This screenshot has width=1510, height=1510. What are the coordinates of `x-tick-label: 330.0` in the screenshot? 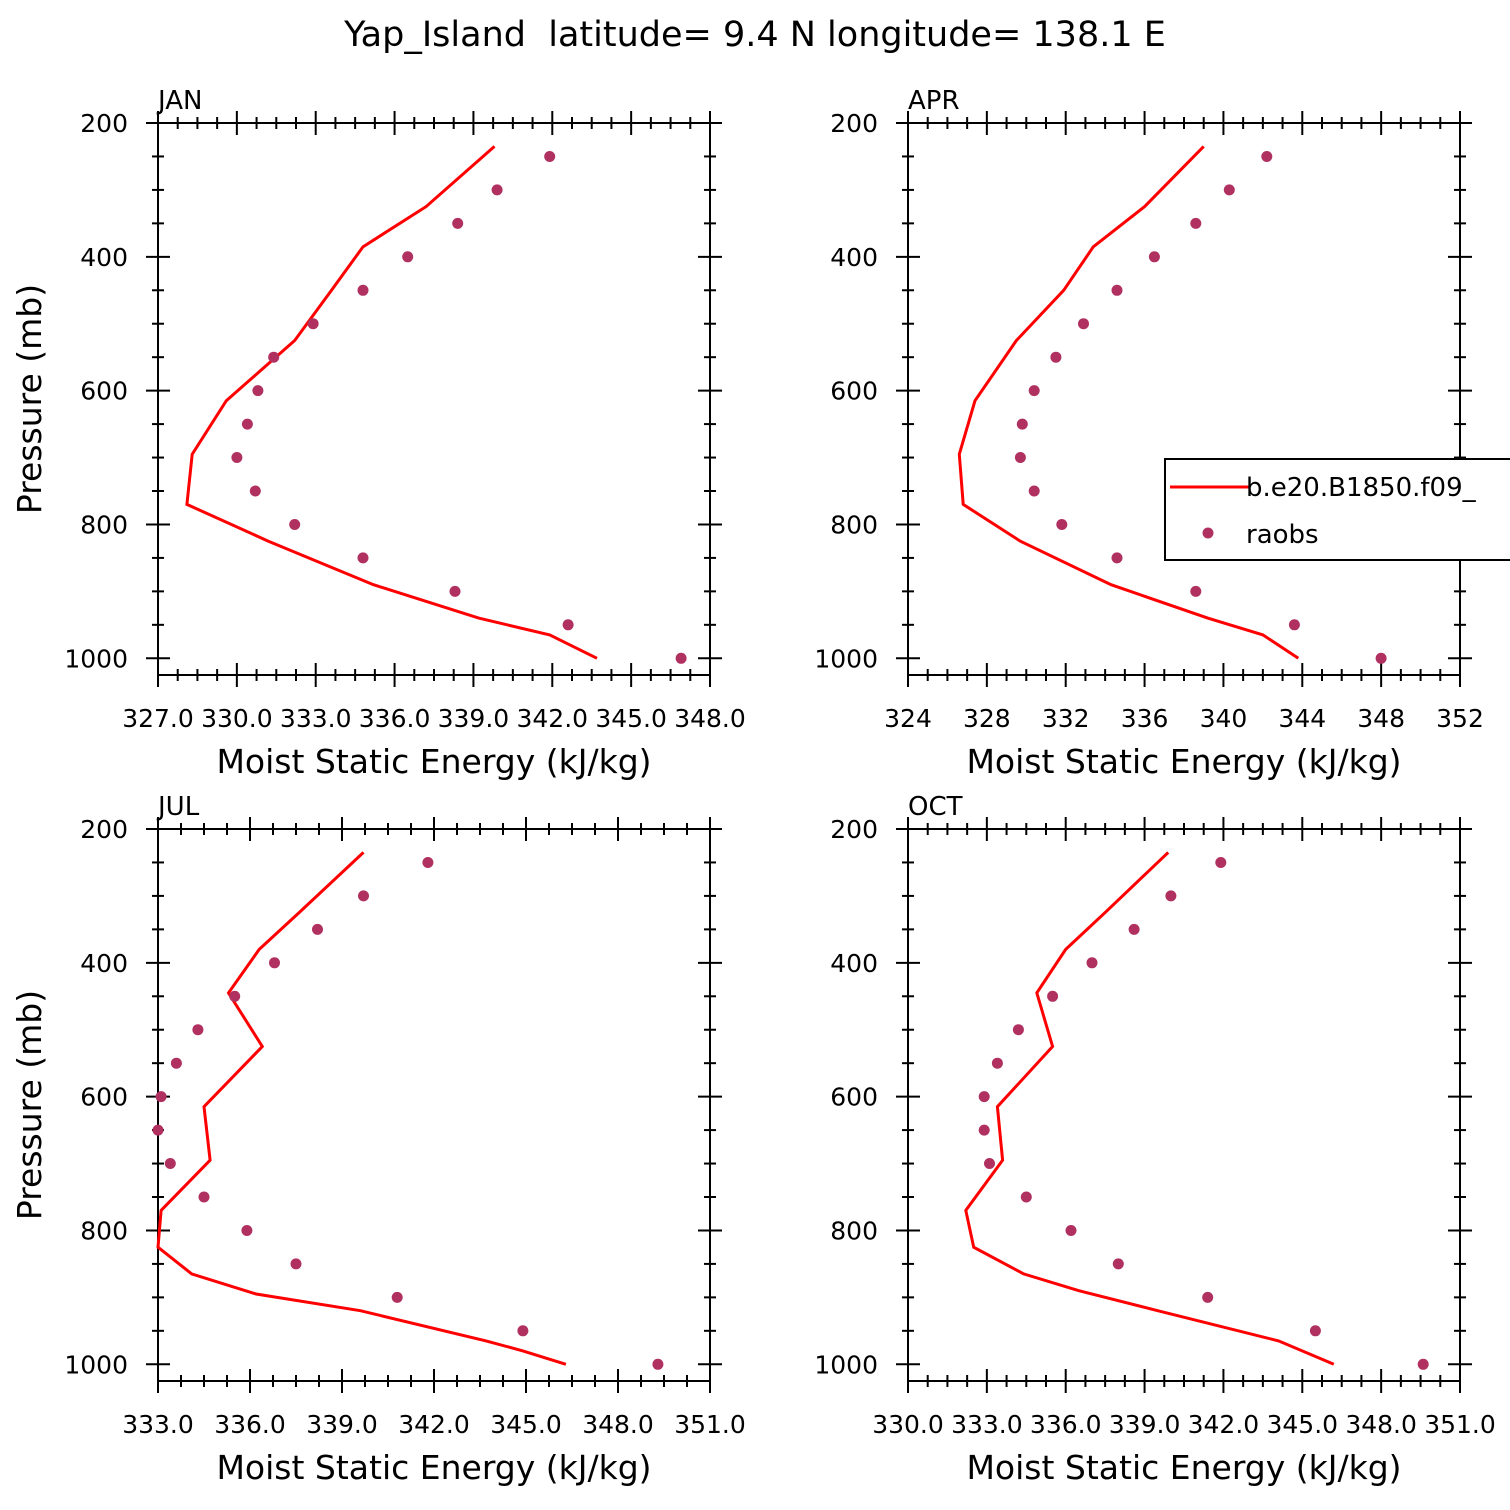 It's located at (237, 718).